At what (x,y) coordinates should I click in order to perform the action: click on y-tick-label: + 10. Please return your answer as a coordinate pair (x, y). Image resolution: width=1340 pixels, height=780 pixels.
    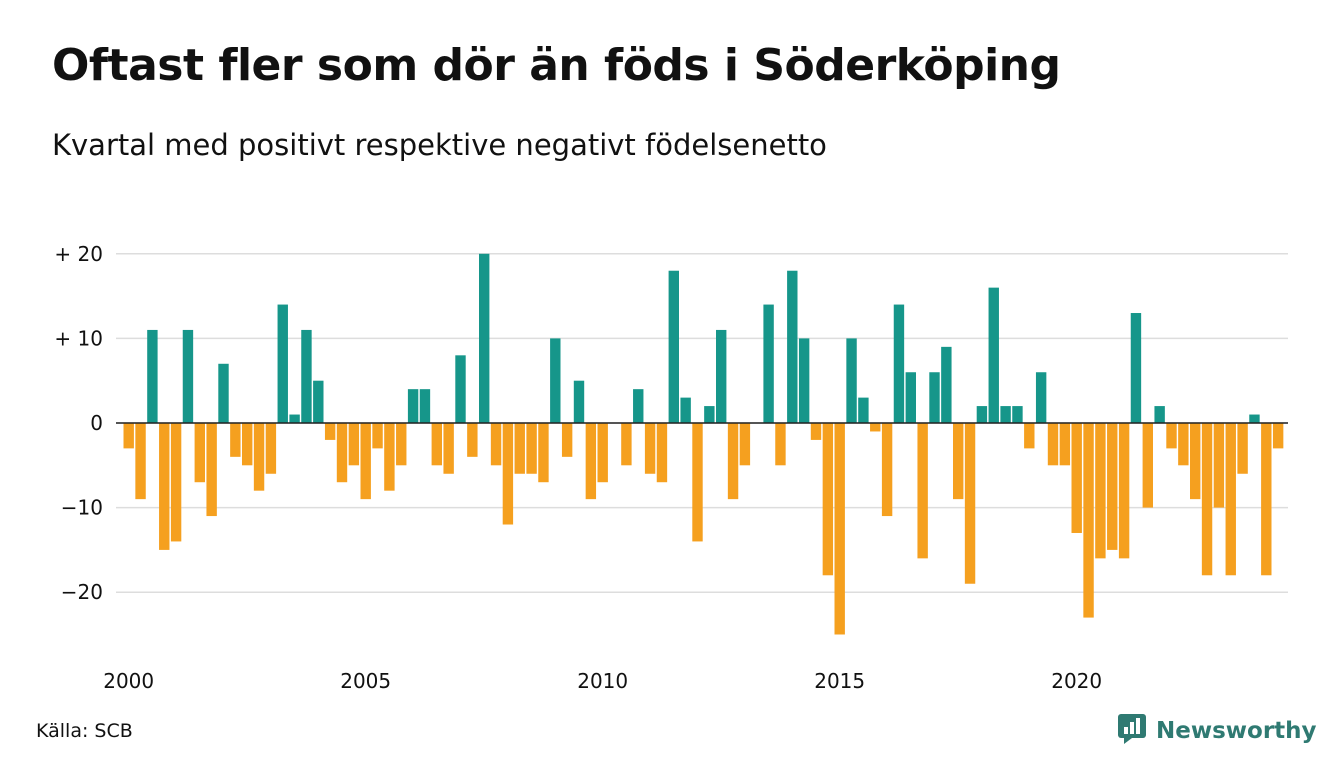
    Looking at the image, I should click on (78, 338).